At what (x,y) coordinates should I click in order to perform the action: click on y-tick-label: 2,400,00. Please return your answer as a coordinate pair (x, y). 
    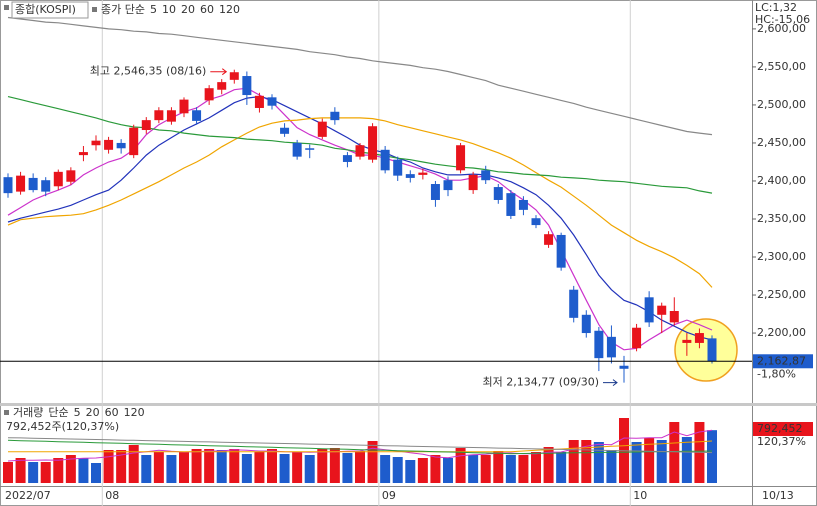
    Looking at the image, I should click on (781, 180).